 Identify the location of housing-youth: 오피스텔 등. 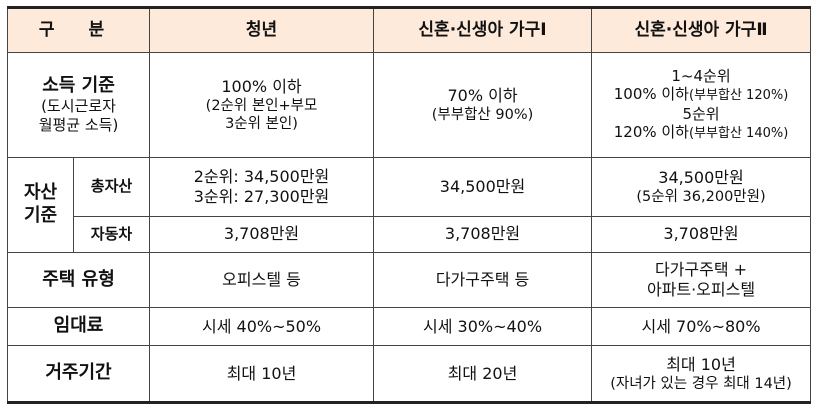
(262, 280).